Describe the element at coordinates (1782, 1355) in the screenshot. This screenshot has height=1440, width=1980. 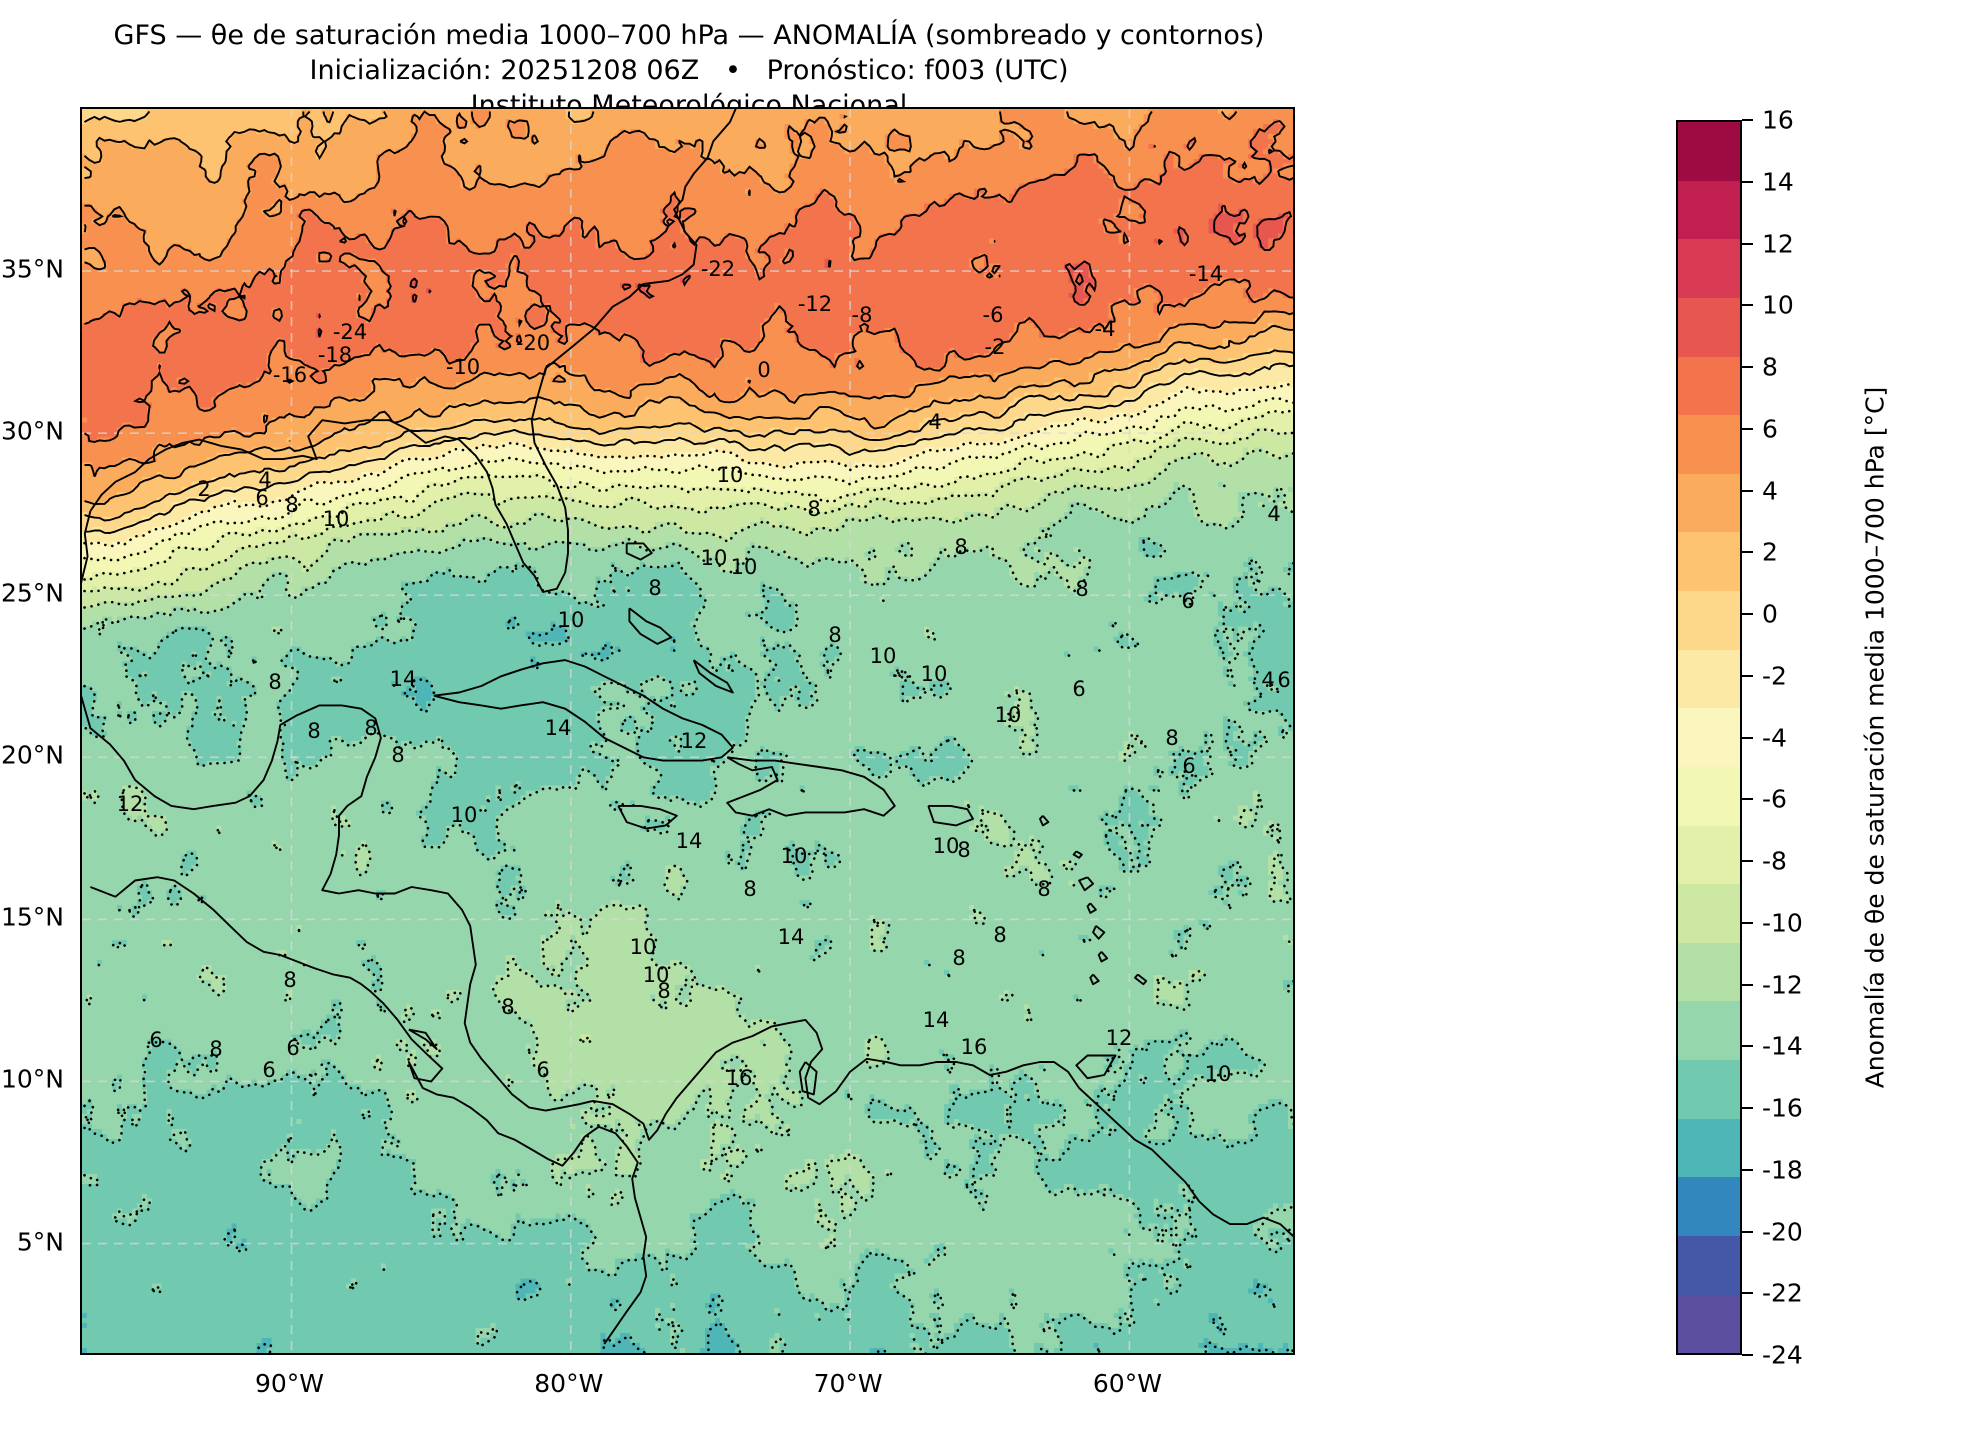
I see `colorbar-tick-label: -24` at that location.